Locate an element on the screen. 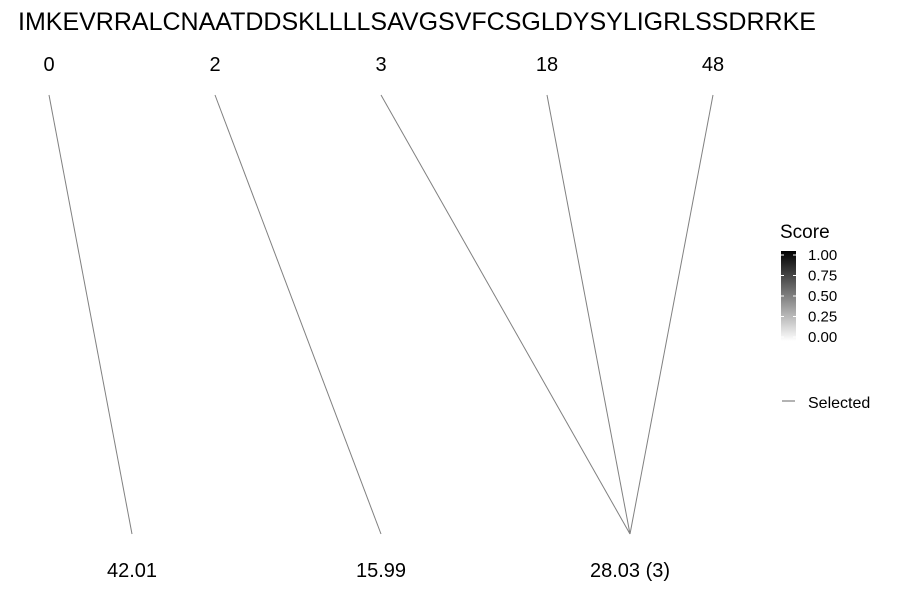 This screenshot has width=900, height=600. bottom-labels: 42.01 15.99 28.03 (3) is located at coordinates (388, 571).